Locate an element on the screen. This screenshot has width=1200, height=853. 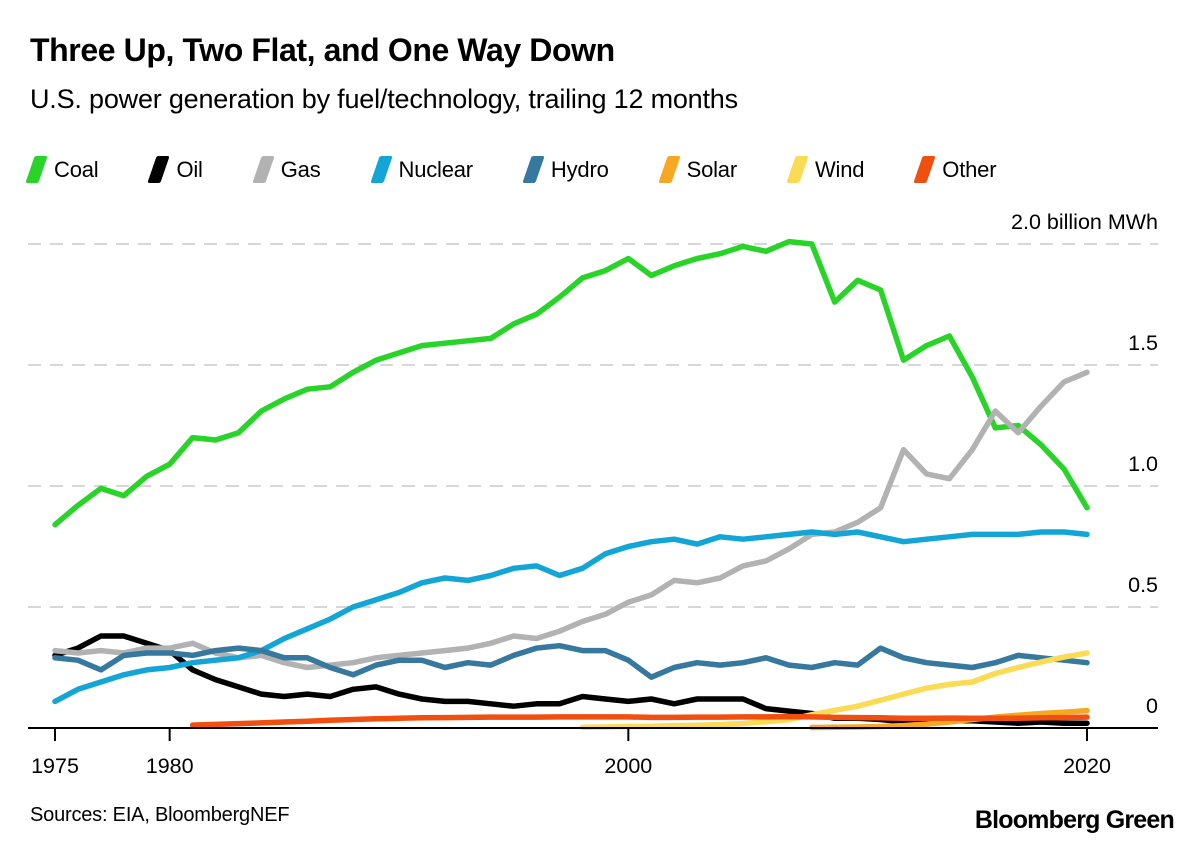
legend-item-coal: Coal is located at coordinates (62, 169).